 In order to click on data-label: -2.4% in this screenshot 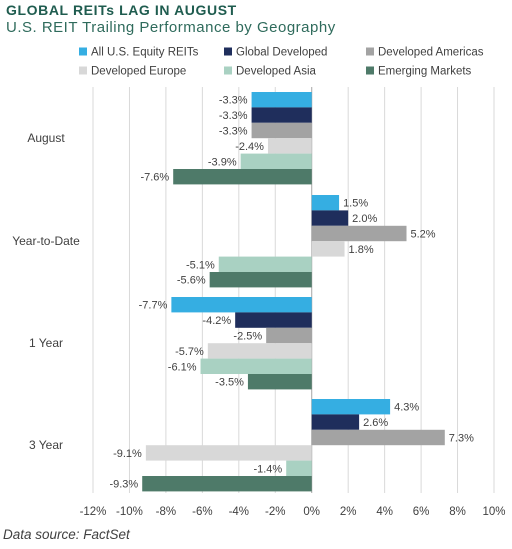, I will do `click(249, 147)`.